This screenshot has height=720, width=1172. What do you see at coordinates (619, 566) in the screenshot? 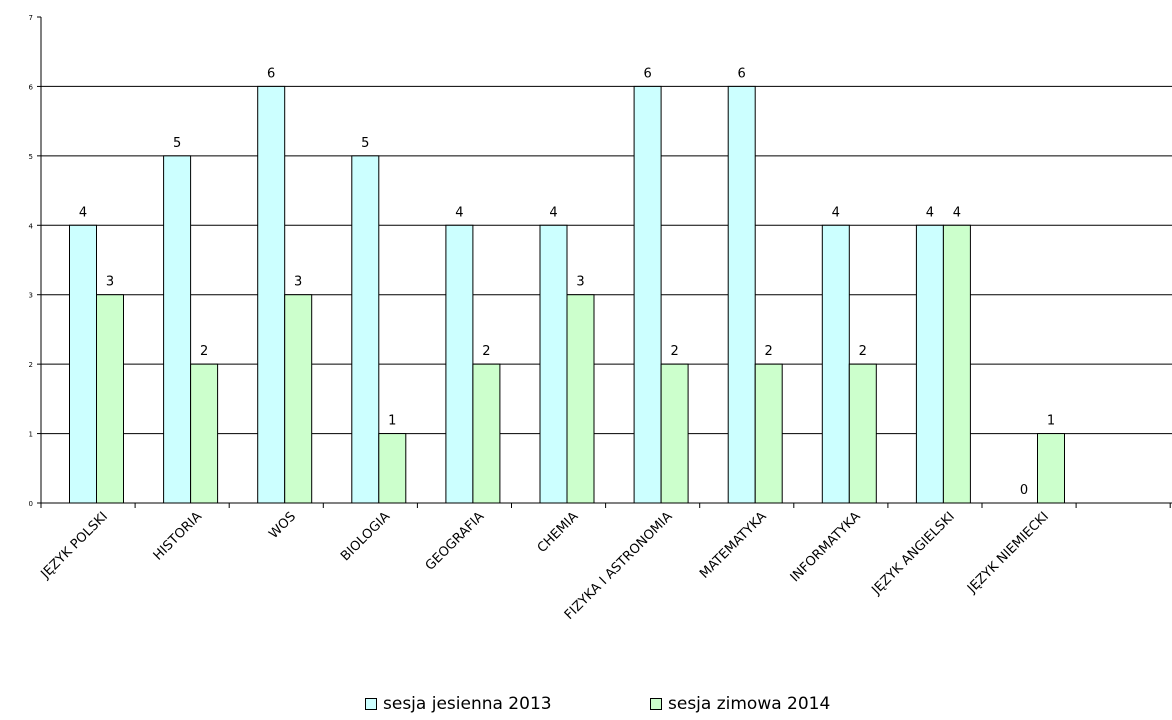
I see `x-tick-label: FIZYKA I ASTRONOMIA` at bounding box center [619, 566].